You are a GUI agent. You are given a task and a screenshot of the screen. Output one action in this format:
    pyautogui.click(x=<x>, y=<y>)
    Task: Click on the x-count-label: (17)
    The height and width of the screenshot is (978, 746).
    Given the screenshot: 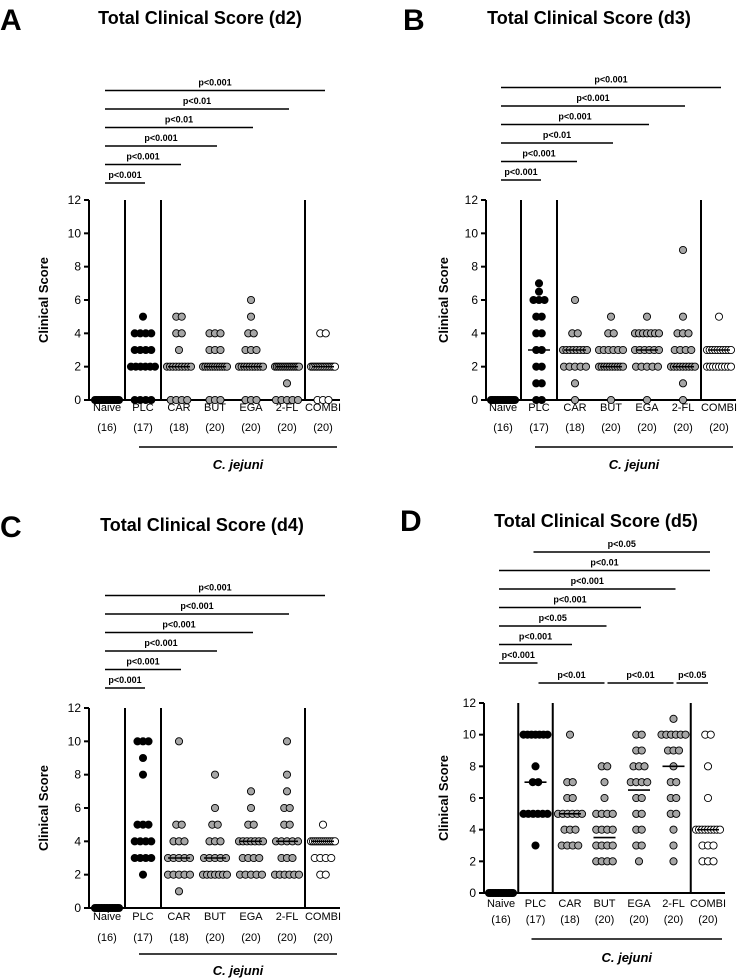 What is the action you would take?
    pyautogui.click(x=536, y=920)
    